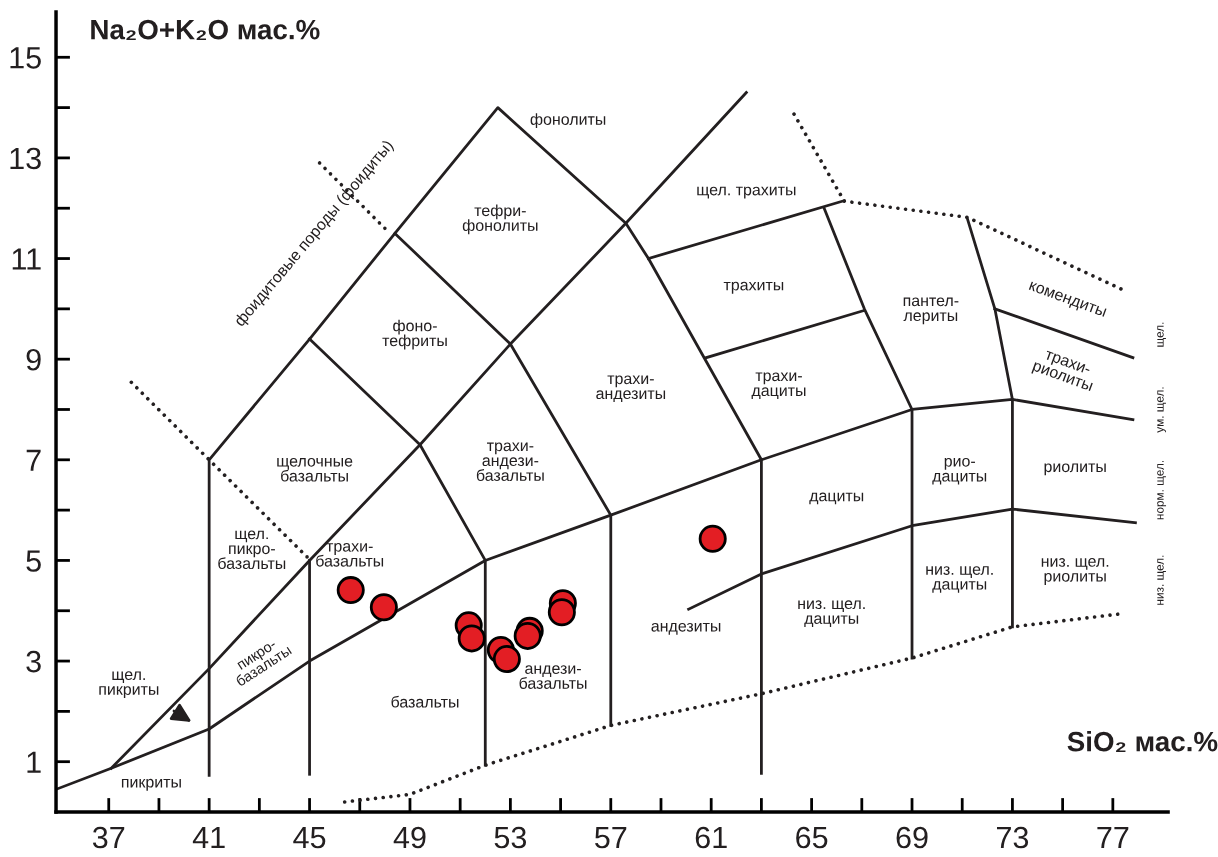  What do you see at coordinates (1161, 334) in the screenshot?
I see `annotation: щел.` at bounding box center [1161, 334].